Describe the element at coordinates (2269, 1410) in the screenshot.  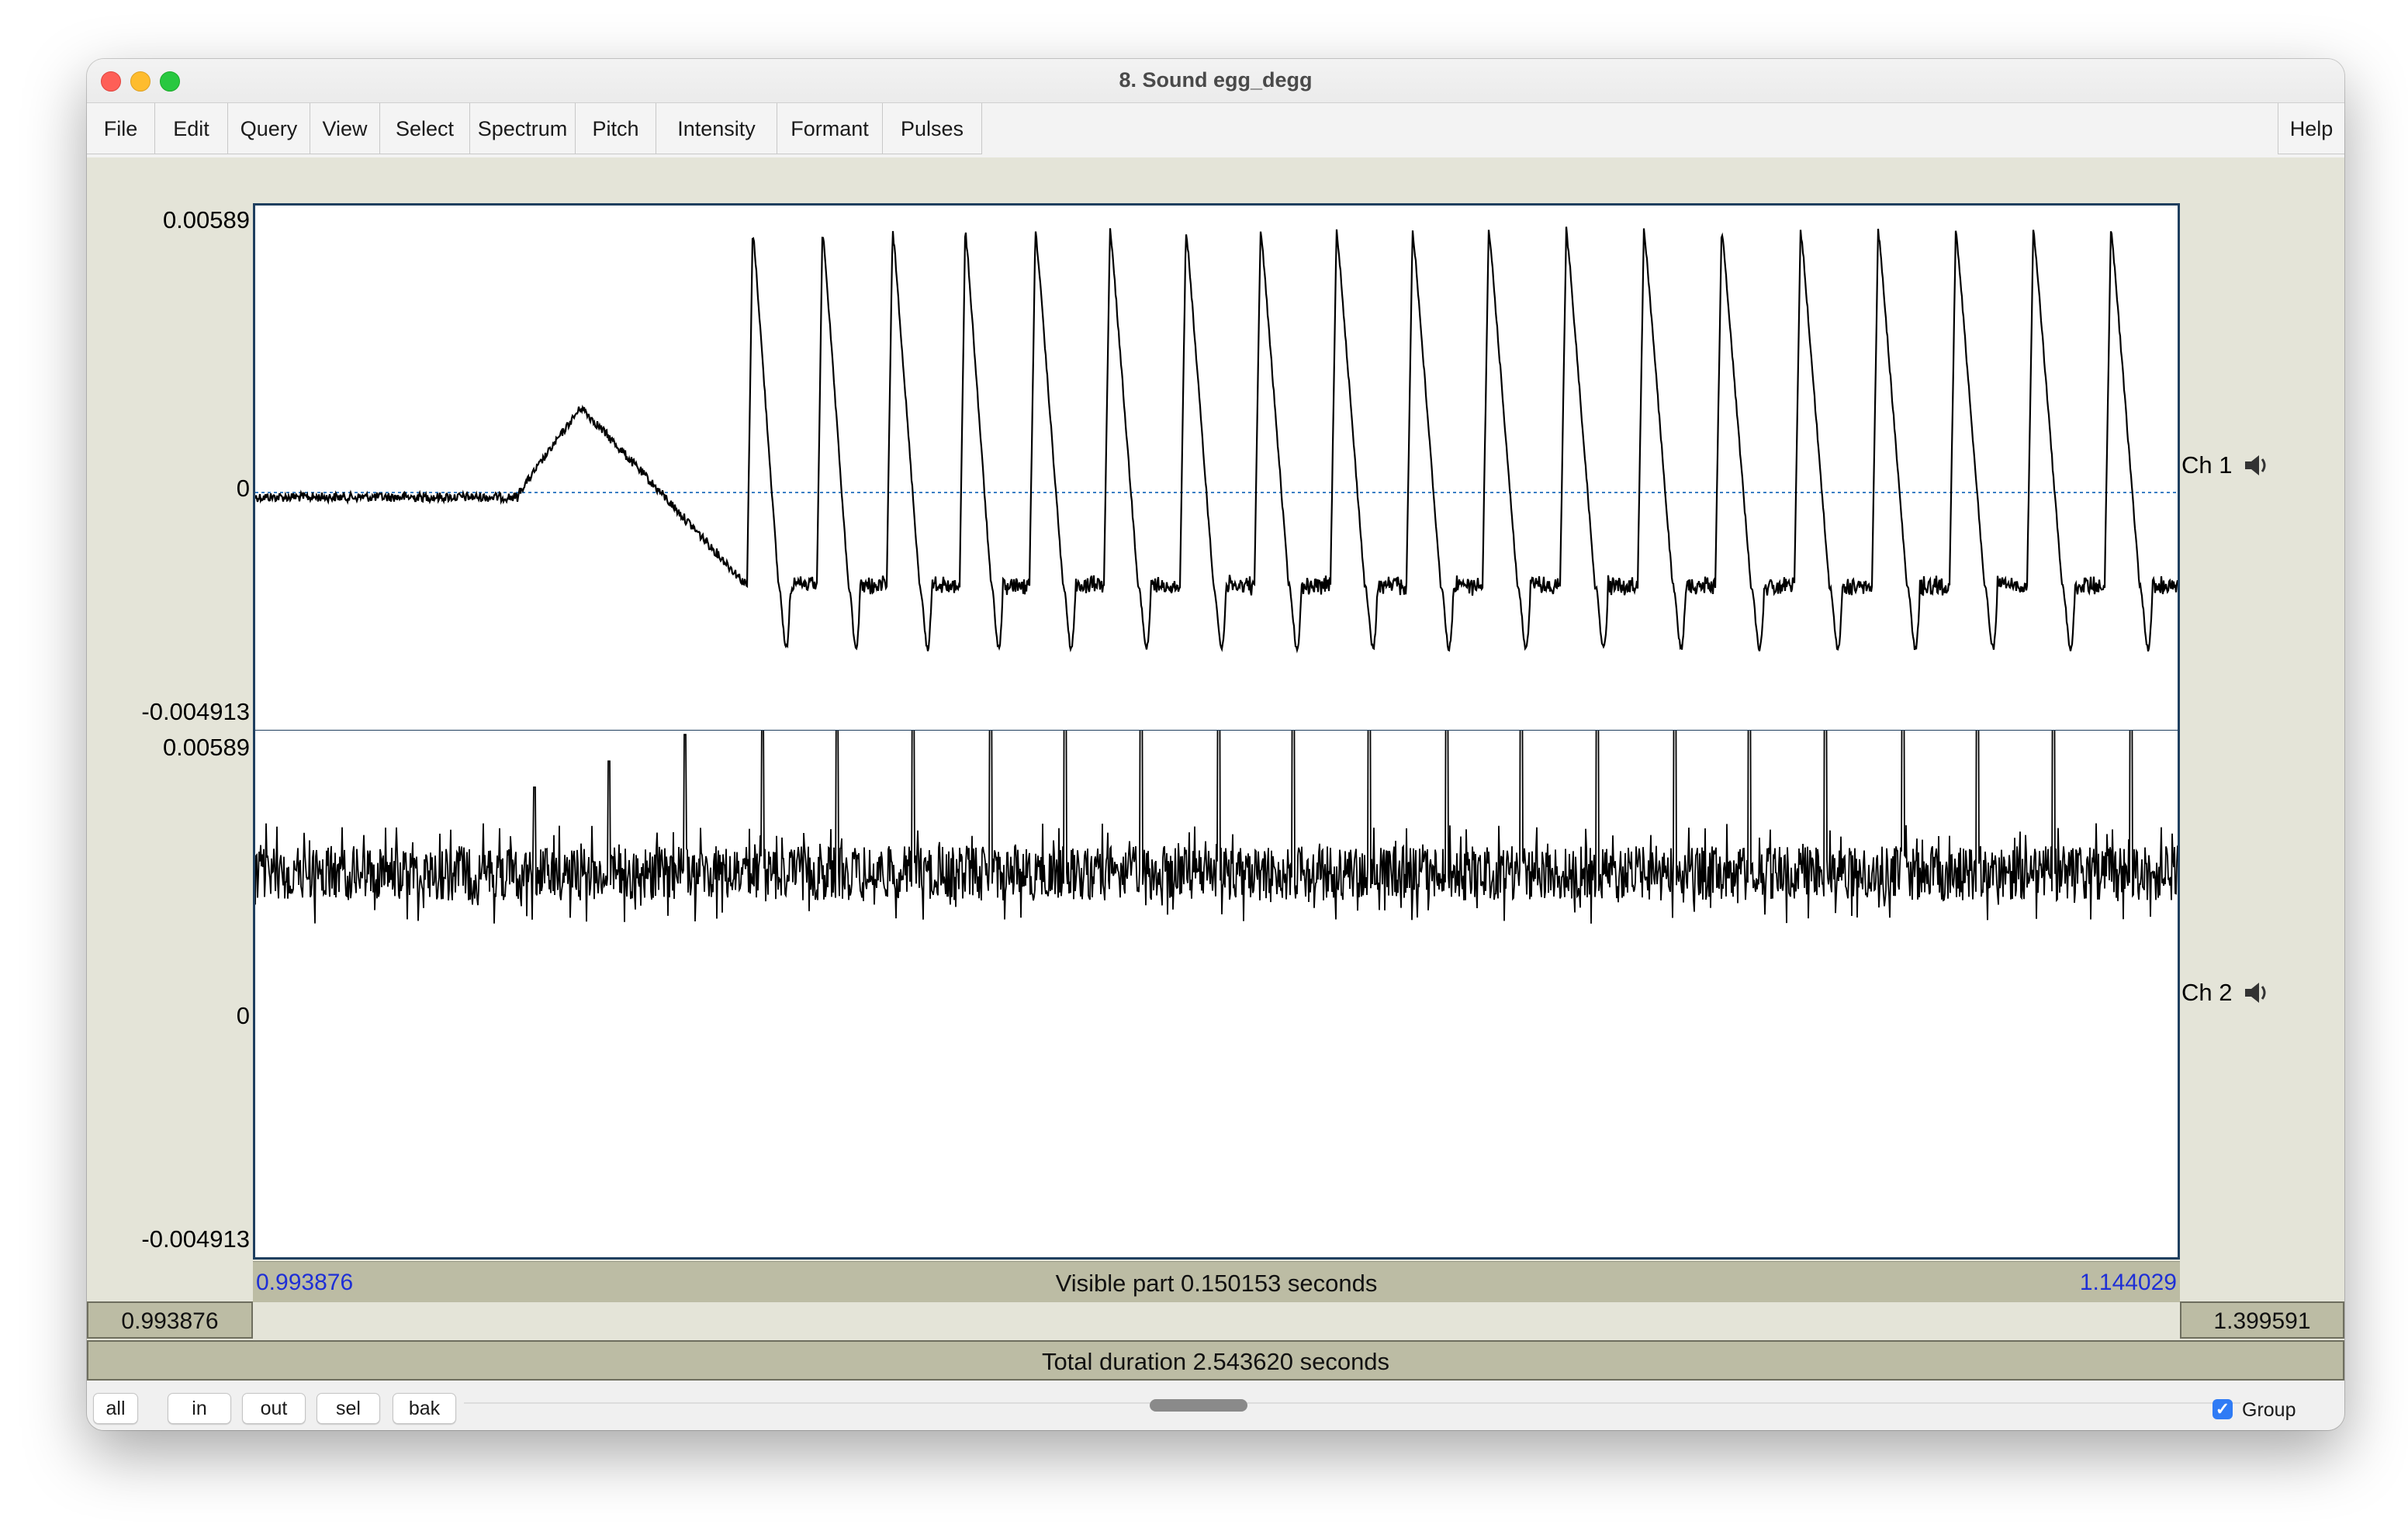
I see `group-checkbox-label: Group` at that location.